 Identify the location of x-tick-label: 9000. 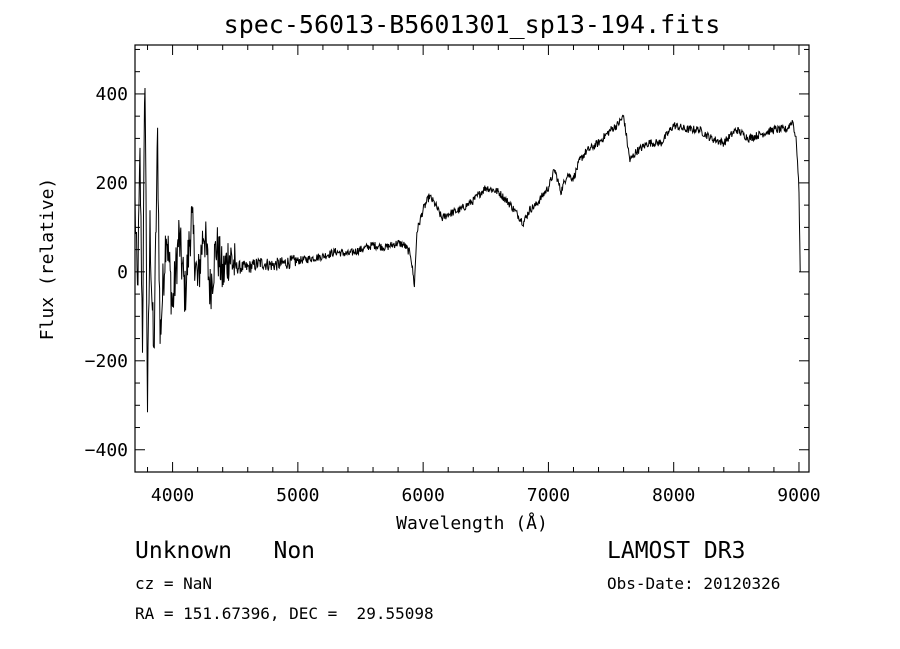
(798, 495).